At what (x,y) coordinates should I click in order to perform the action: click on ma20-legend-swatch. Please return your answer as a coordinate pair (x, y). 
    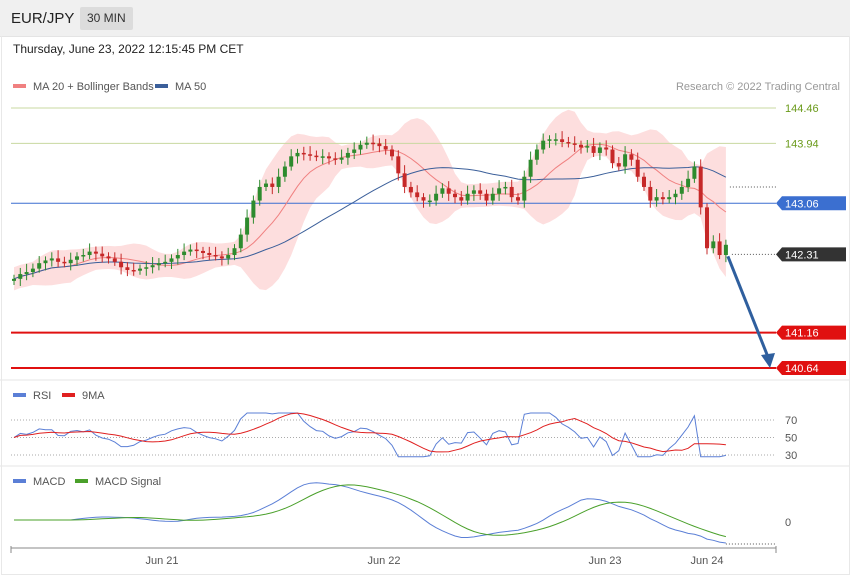
    Looking at the image, I should click on (19, 86).